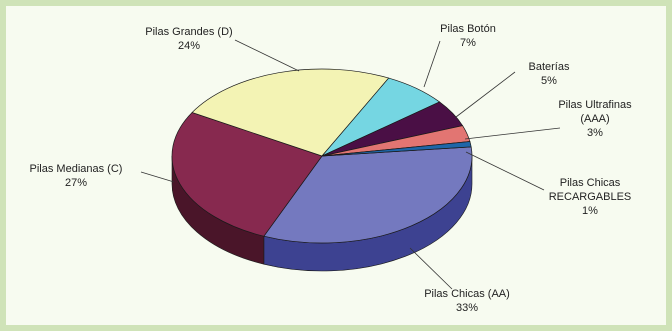 This screenshot has width=672, height=331. I want to click on slice-label-pilas-chicas-recargables: Pilas Chicas RECARGABLES 1%, so click(590, 197).